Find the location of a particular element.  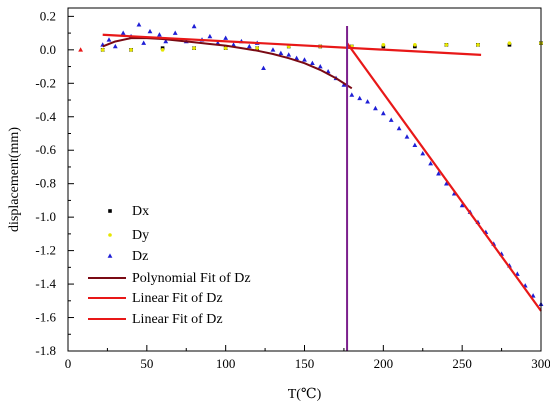

polynomial-fit-line is located at coordinates (227, 63).